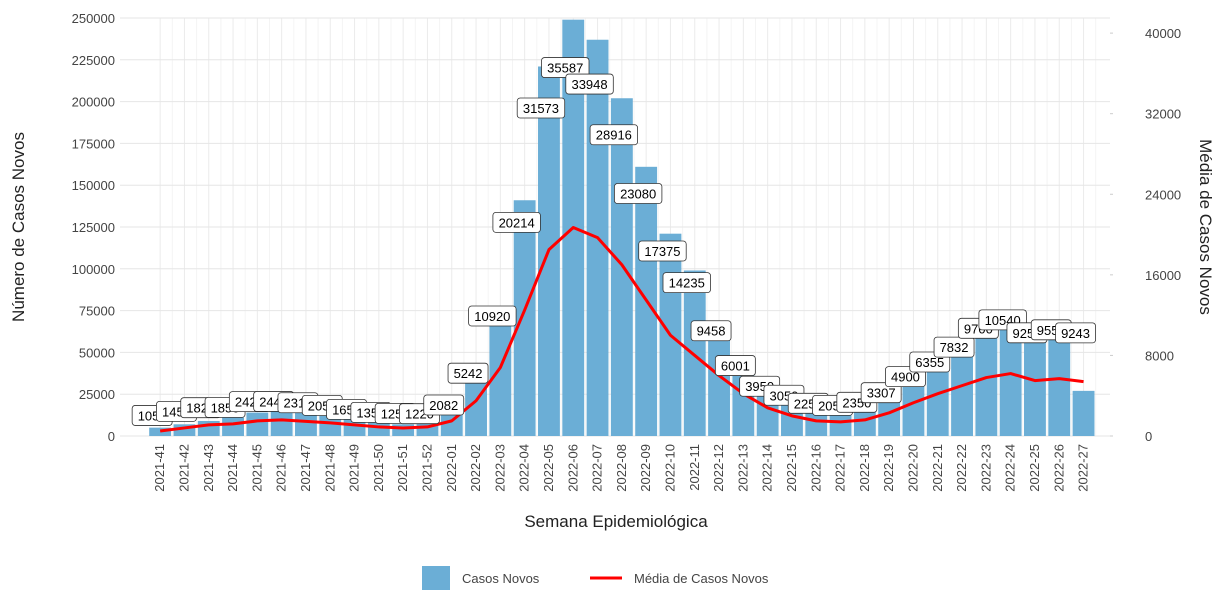 Image resolution: width=1221 pixels, height=597 pixels. I want to click on data-label: 28916, so click(614, 135).